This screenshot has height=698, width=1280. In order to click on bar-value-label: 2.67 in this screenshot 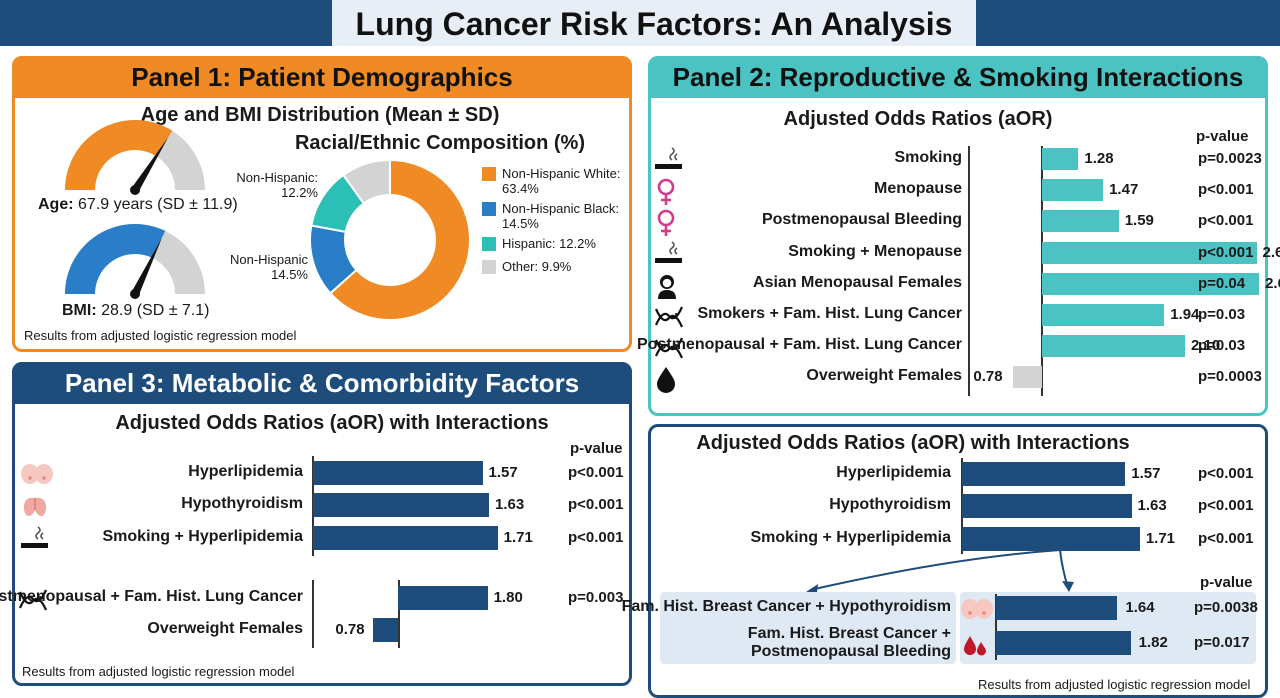, I will do `click(1272, 283)`.